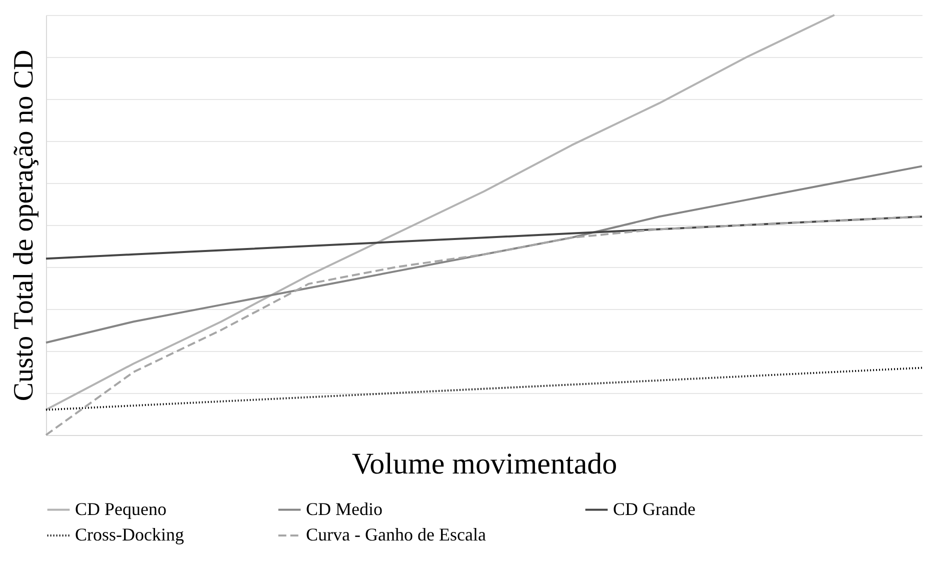  I want to click on legend-label: Curva - Ganho de Escala, so click(396, 534).